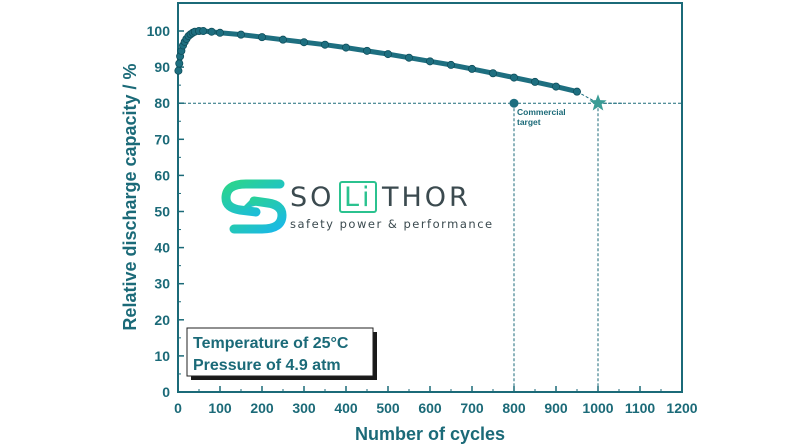  What do you see at coordinates (162, 175) in the screenshot?
I see `y-tick-label-6: 60` at bounding box center [162, 175].